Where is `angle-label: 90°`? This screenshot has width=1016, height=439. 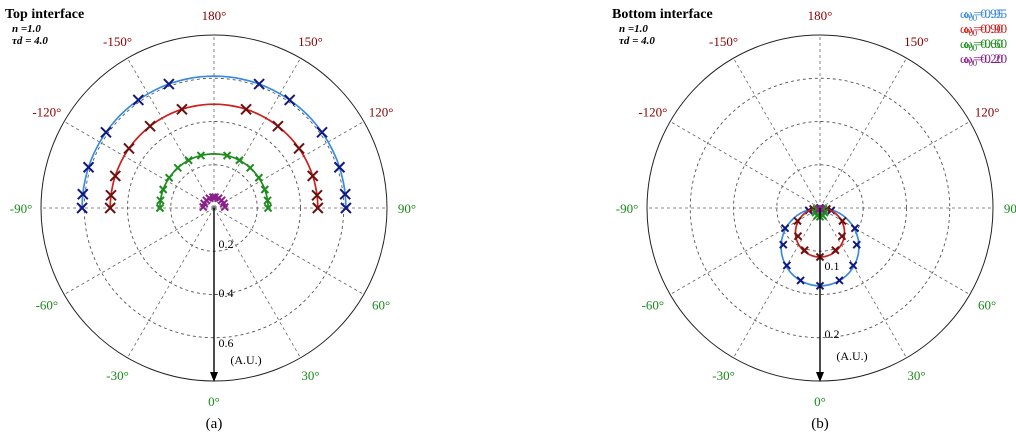
angle-label: 90° is located at coordinates (407, 208).